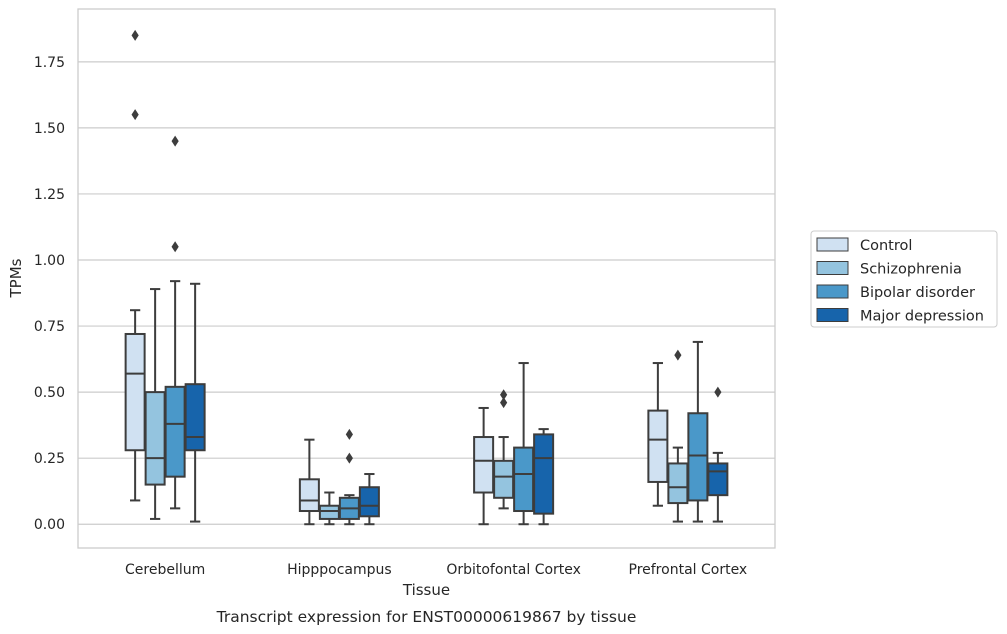 This screenshot has width=1007, height=634. What do you see at coordinates (426, 590) in the screenshot?
I see `x-axis-label: Tissue` at bounding box center [426, 590].